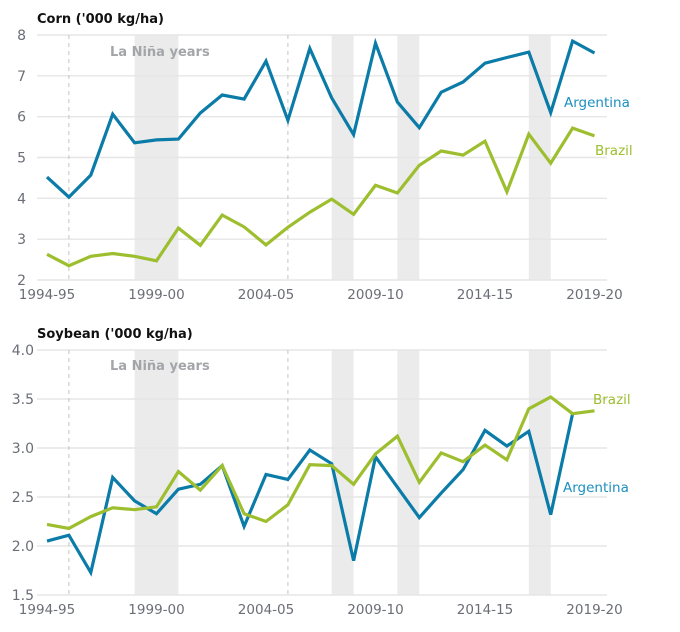 The width and height of the screenshot is (680, 632). I want to click on y-tick-label: 1.5, so click(23, 596).